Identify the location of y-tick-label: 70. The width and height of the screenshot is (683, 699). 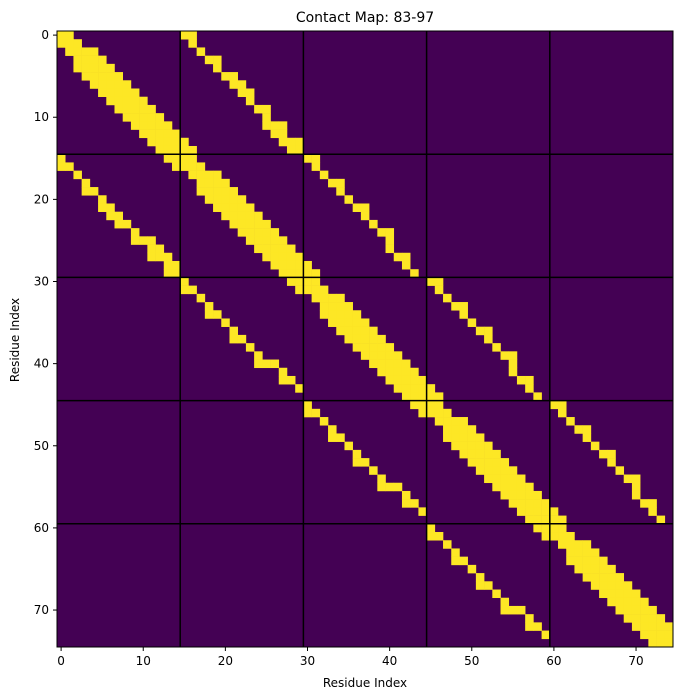
(41, 610).